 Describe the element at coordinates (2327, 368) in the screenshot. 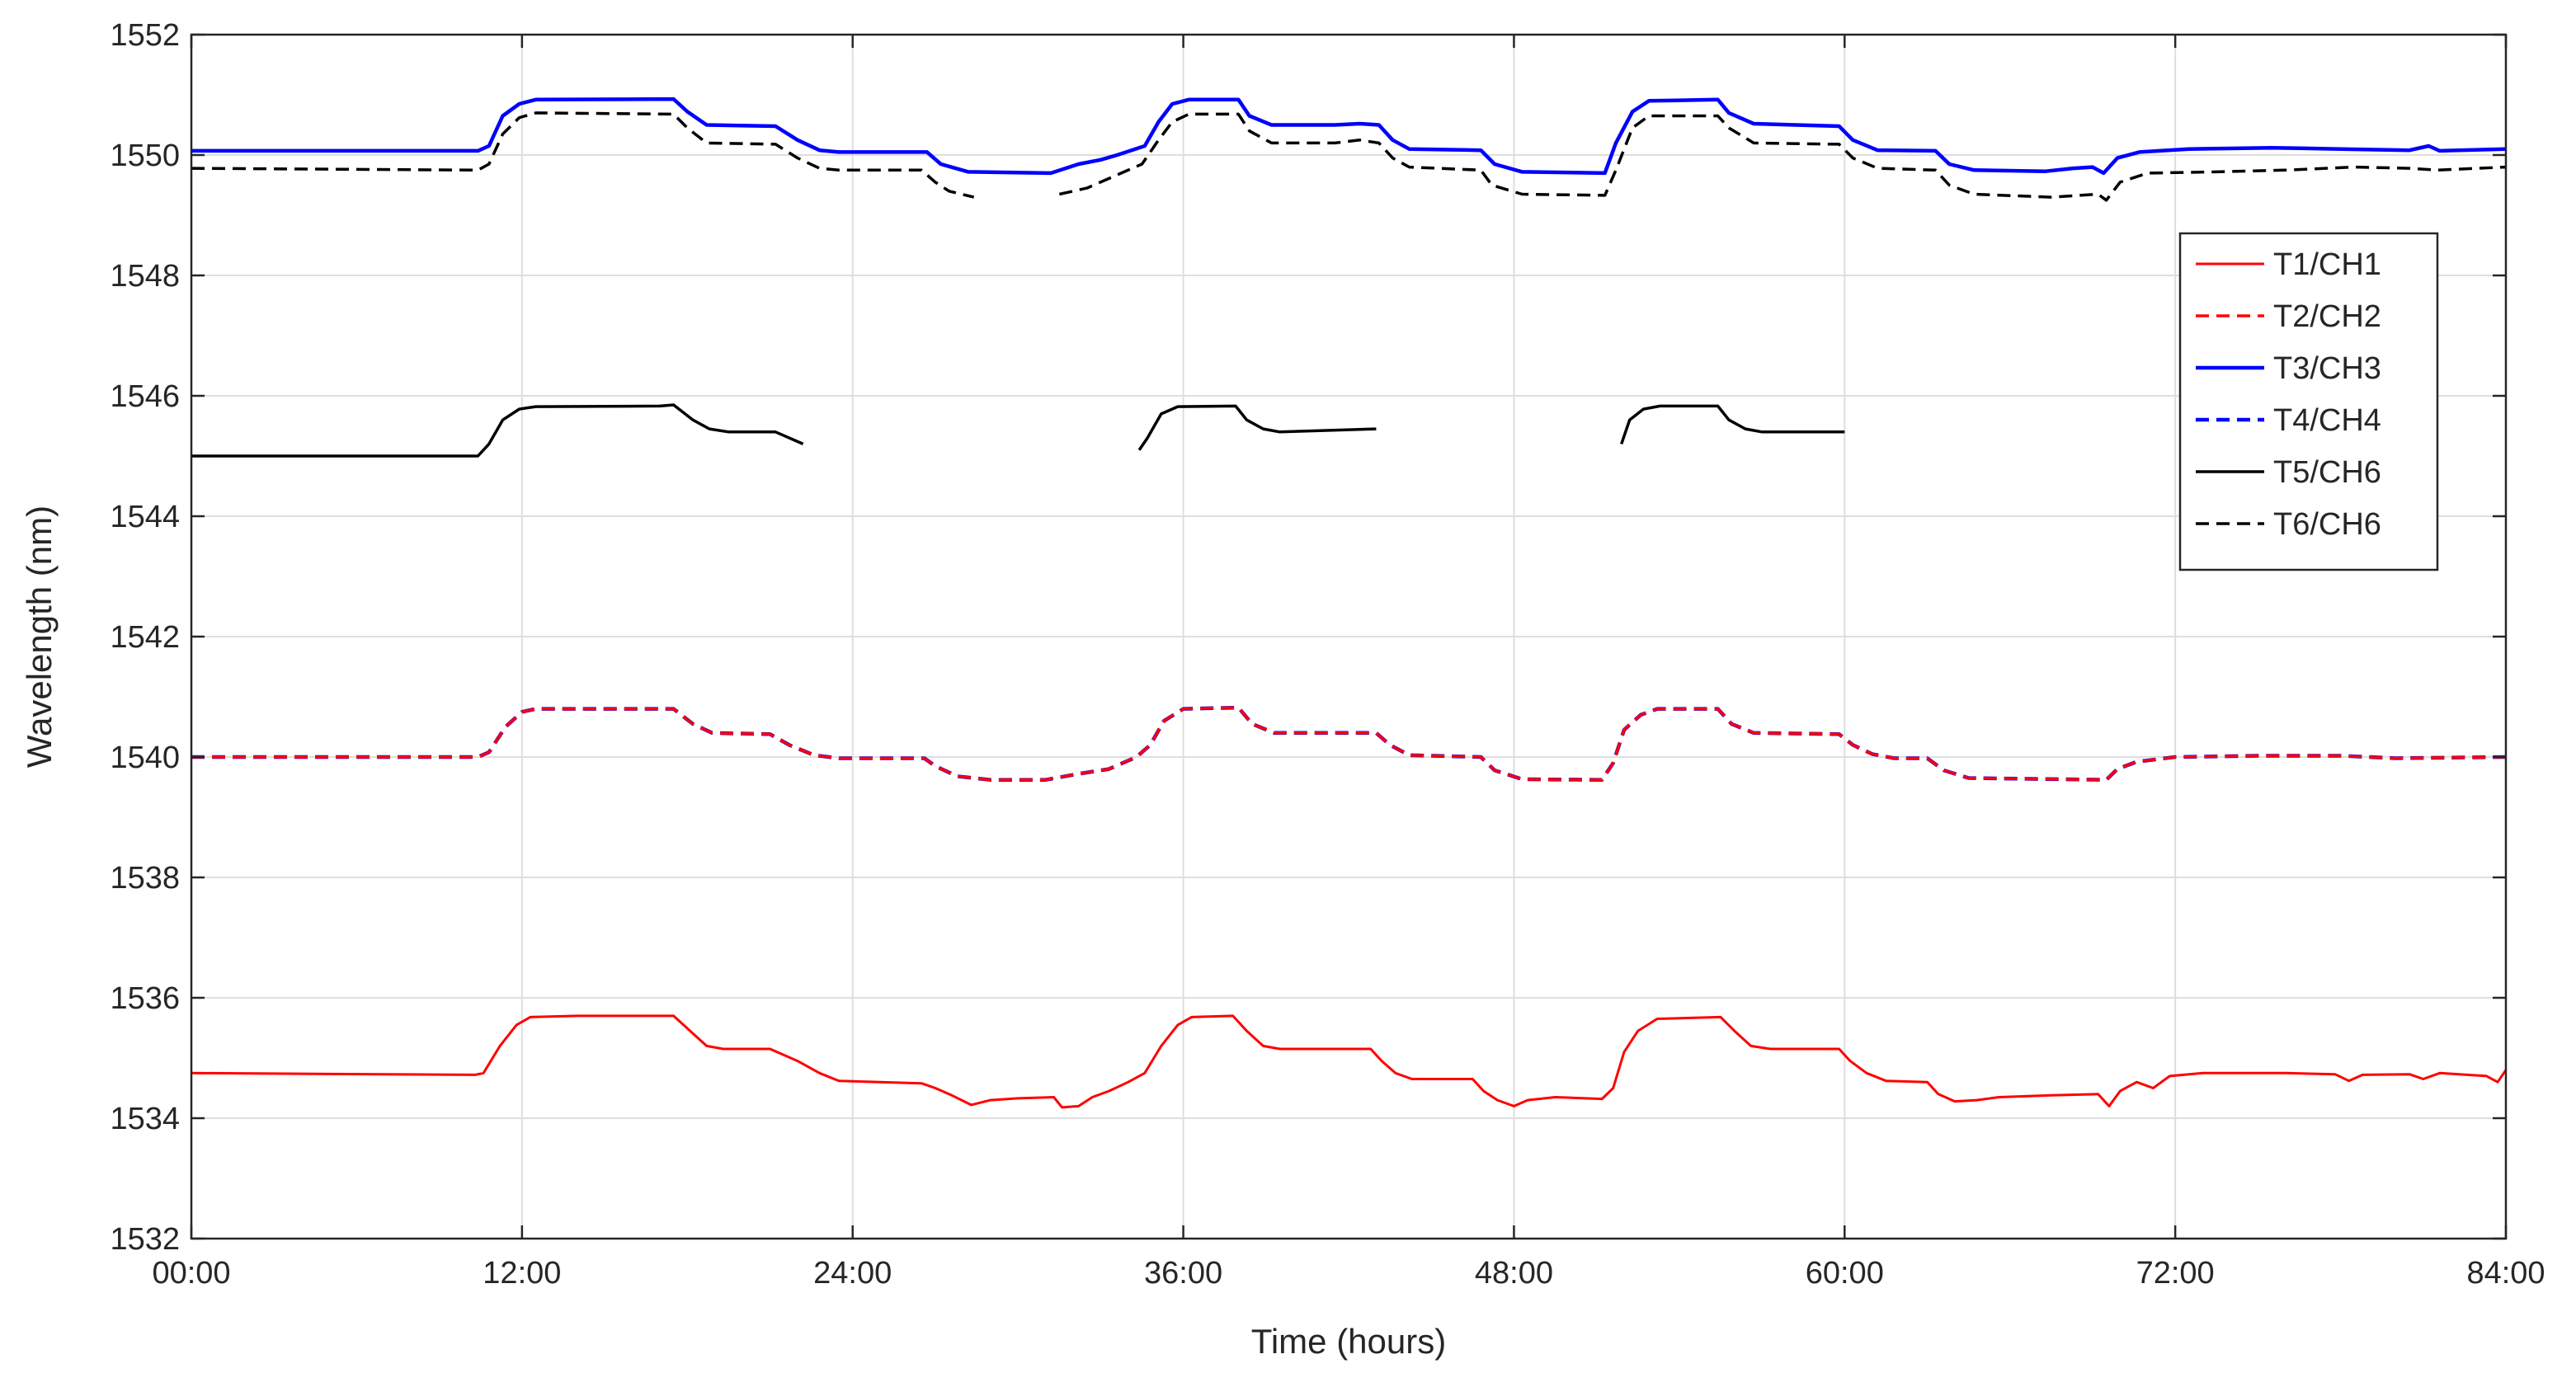

I see `legend-label-t3-ch3: T3/CH3` at that location.